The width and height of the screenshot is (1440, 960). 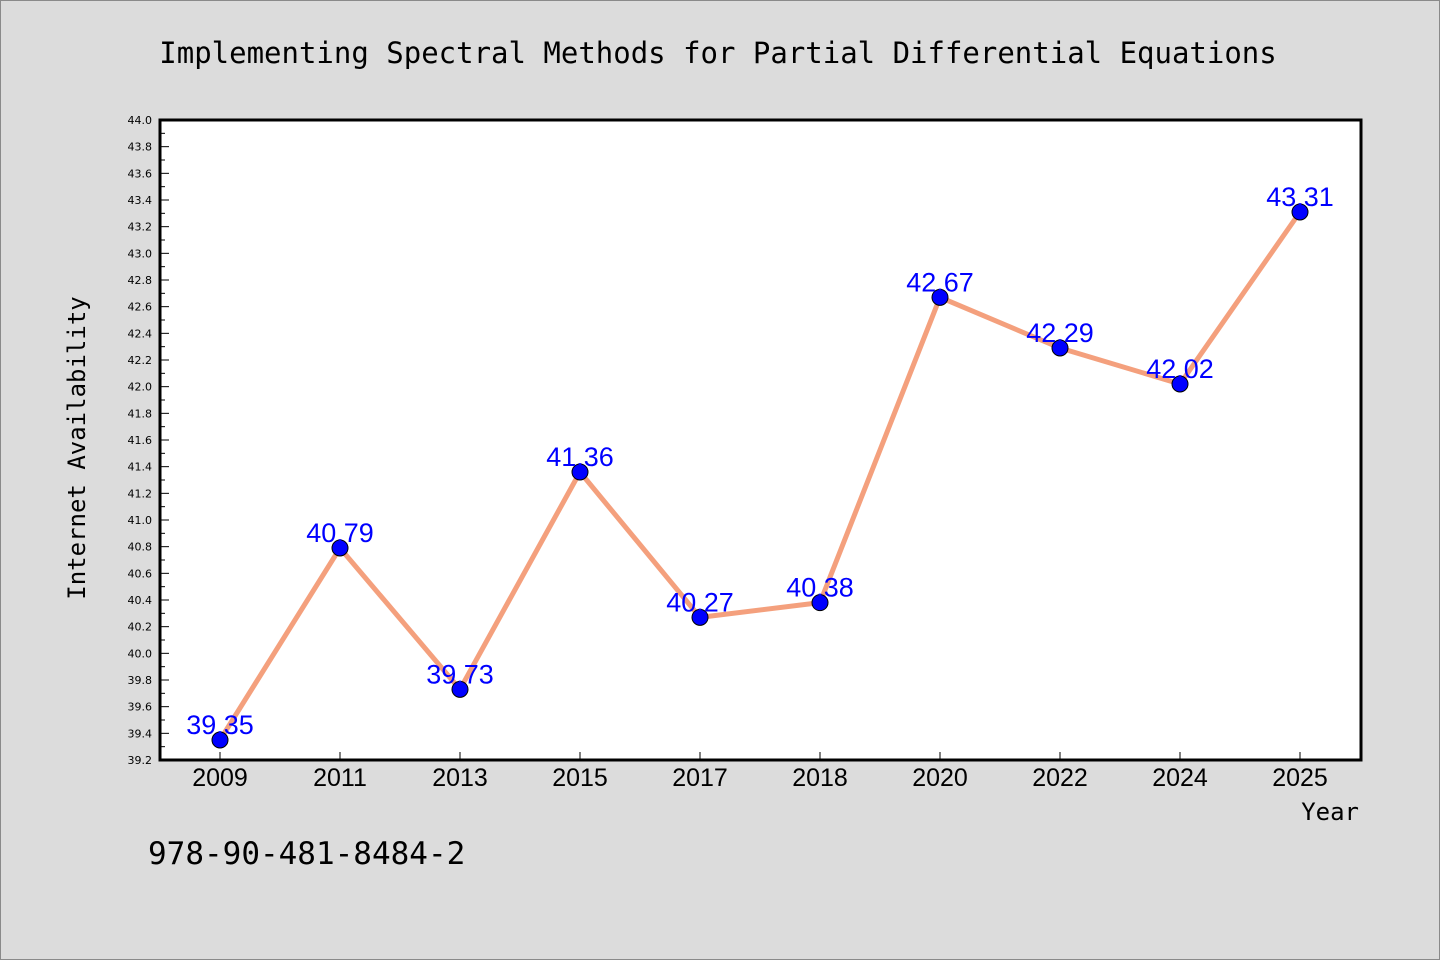 What do you see at coordinates (140, 440) in the screenshot?
I see `y-tick-label: 41.6` at bounding box center [140, 440].